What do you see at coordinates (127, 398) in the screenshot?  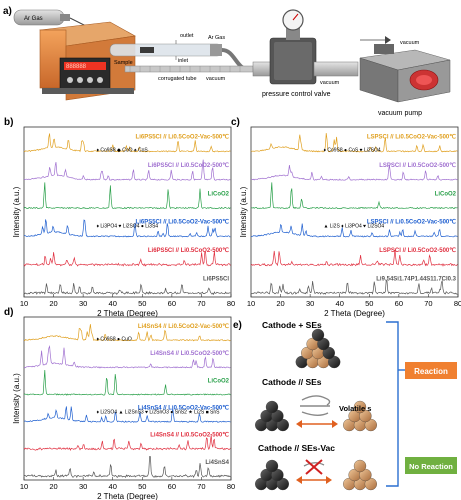 I see `xrd-d-frame` at bounding box center [127, 398].